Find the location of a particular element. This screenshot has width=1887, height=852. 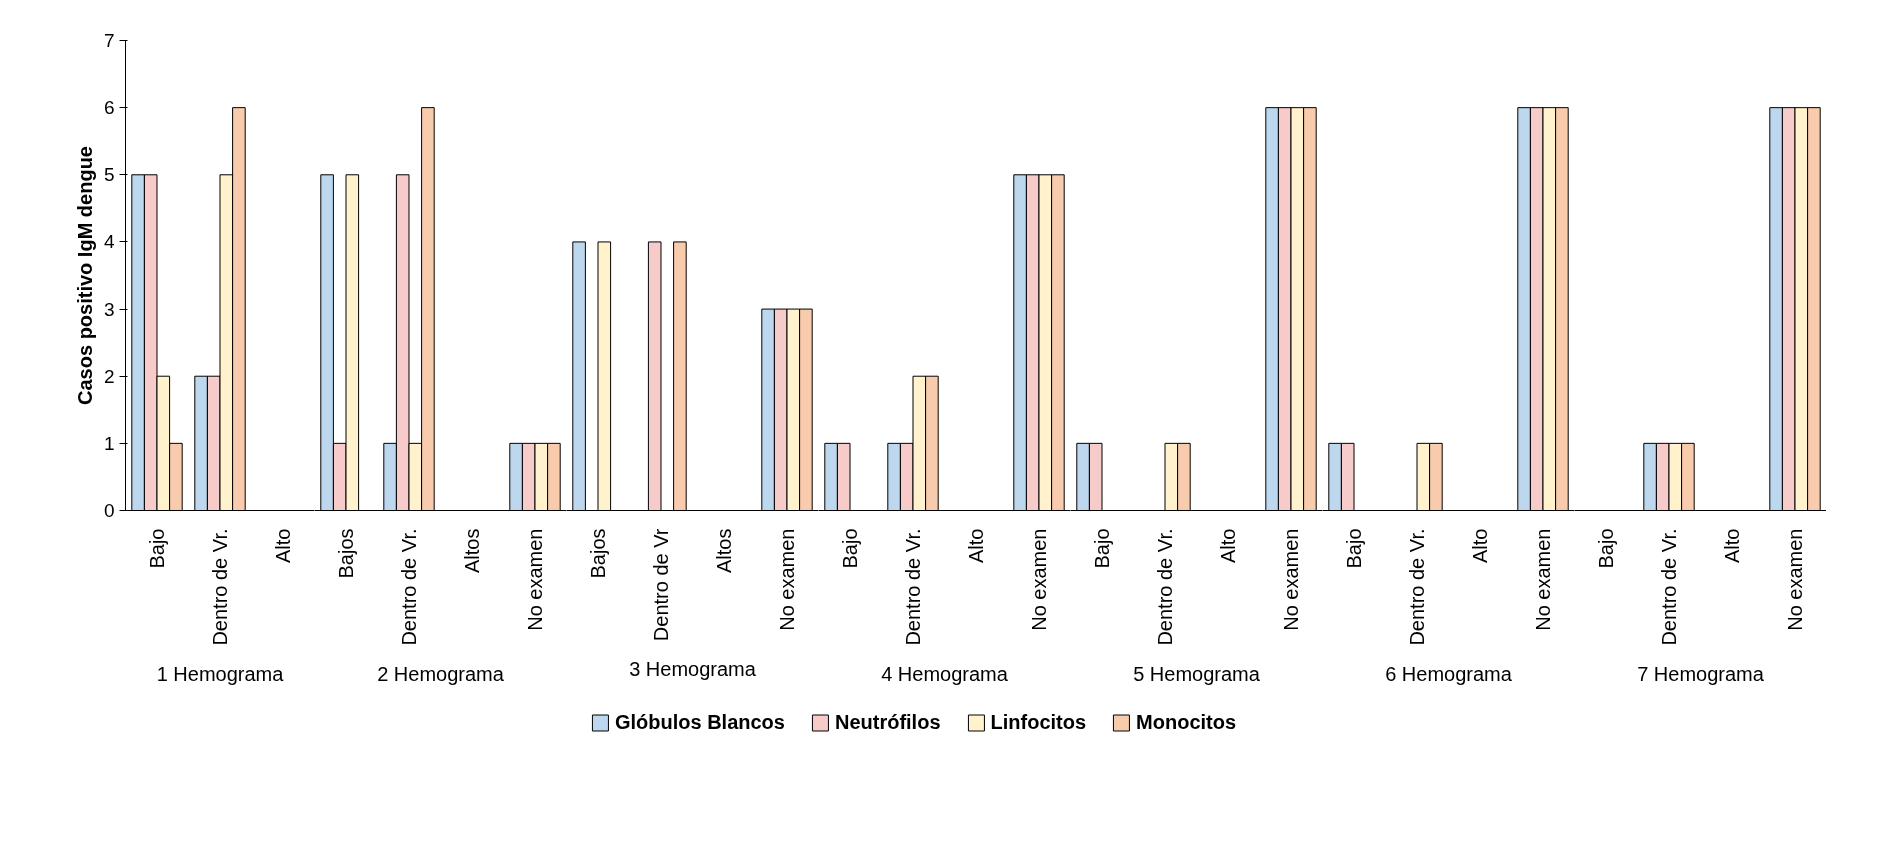

x-axis-title: 7 Hemograma is located at coordinates (1701, 673).